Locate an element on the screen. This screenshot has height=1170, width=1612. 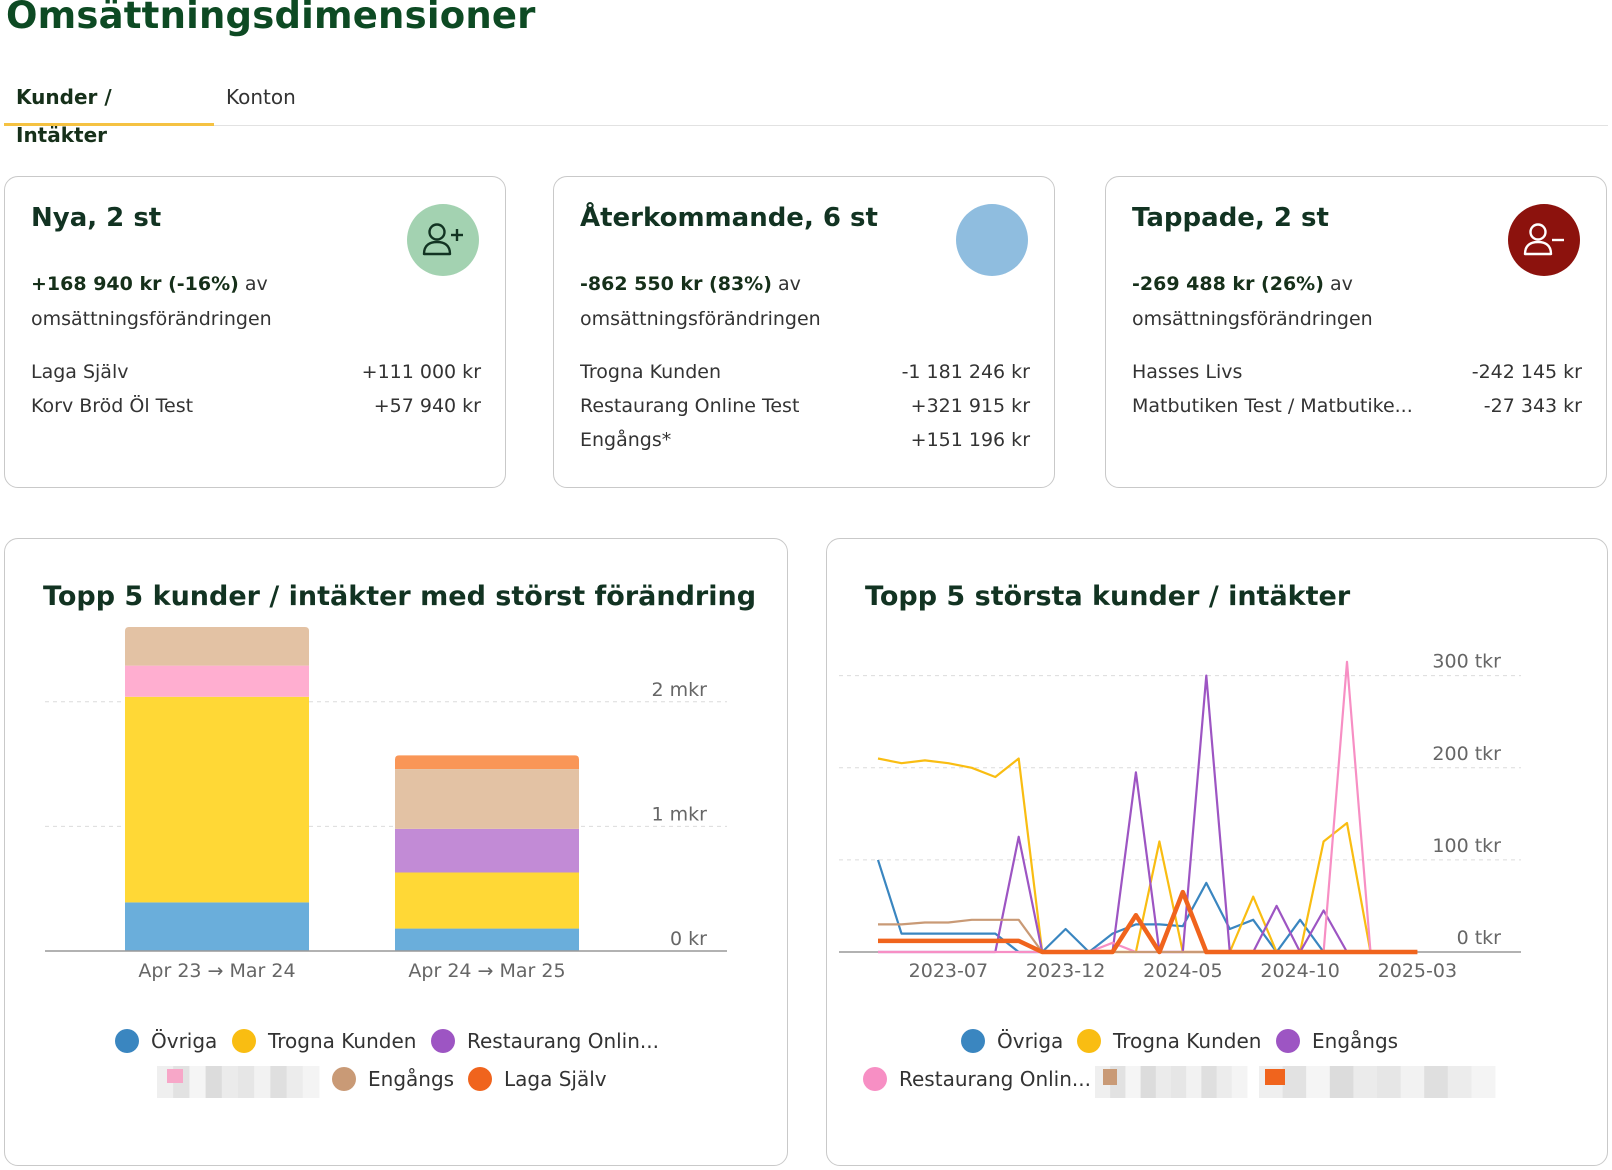
row-value: +57 940 kr is located at coordinates (427, 406).